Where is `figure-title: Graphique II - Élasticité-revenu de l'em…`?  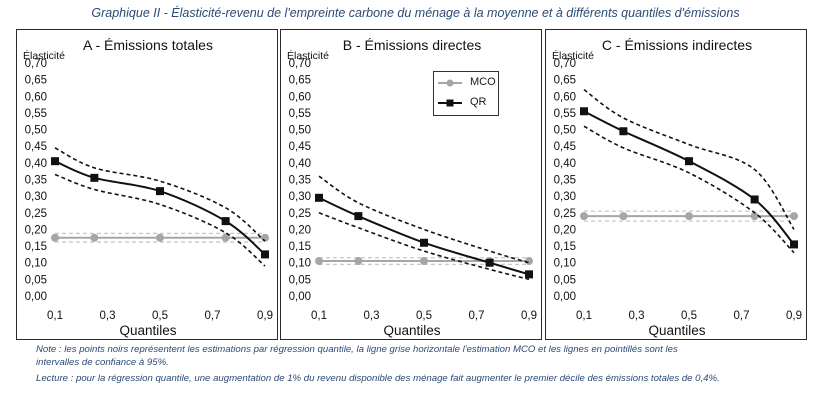 figure-title: Graphique II - Élasticité-revenu de l'em… is located at coordinates (415, 13).